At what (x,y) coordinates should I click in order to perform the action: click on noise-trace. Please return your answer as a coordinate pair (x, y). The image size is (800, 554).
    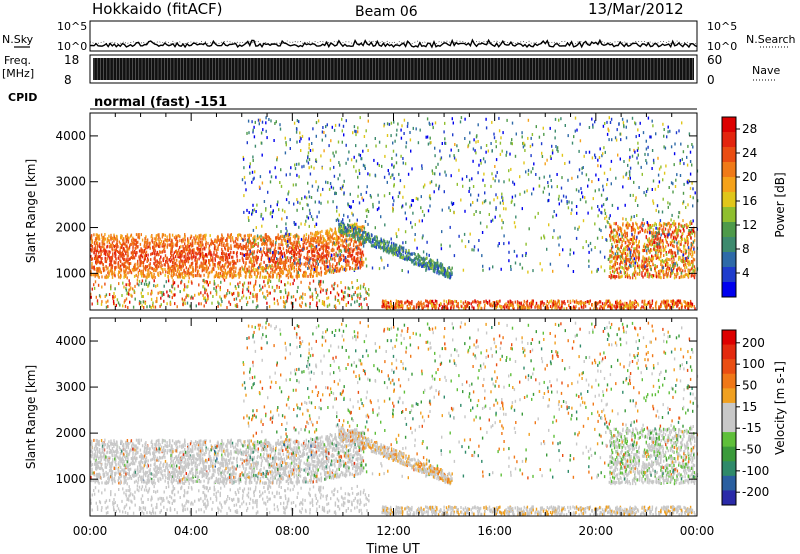
    Looking at the image, I should click on (393, 43).